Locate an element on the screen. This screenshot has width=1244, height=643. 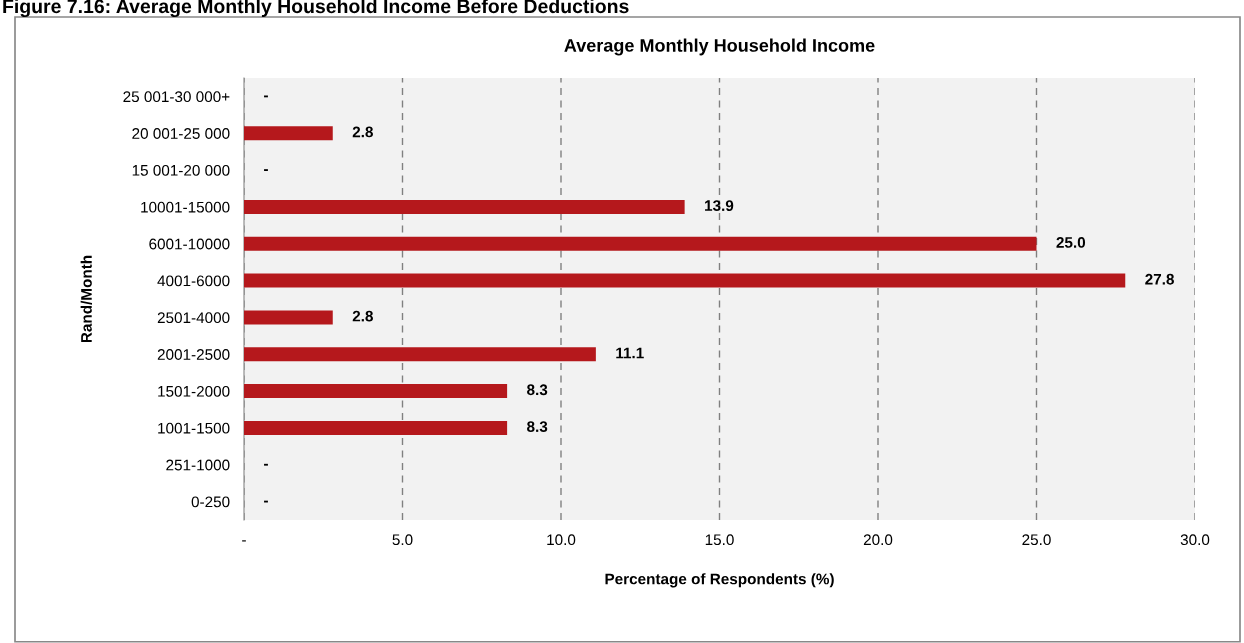
y-tick-label: 1001-1500 is located at coordinates (194, 428).